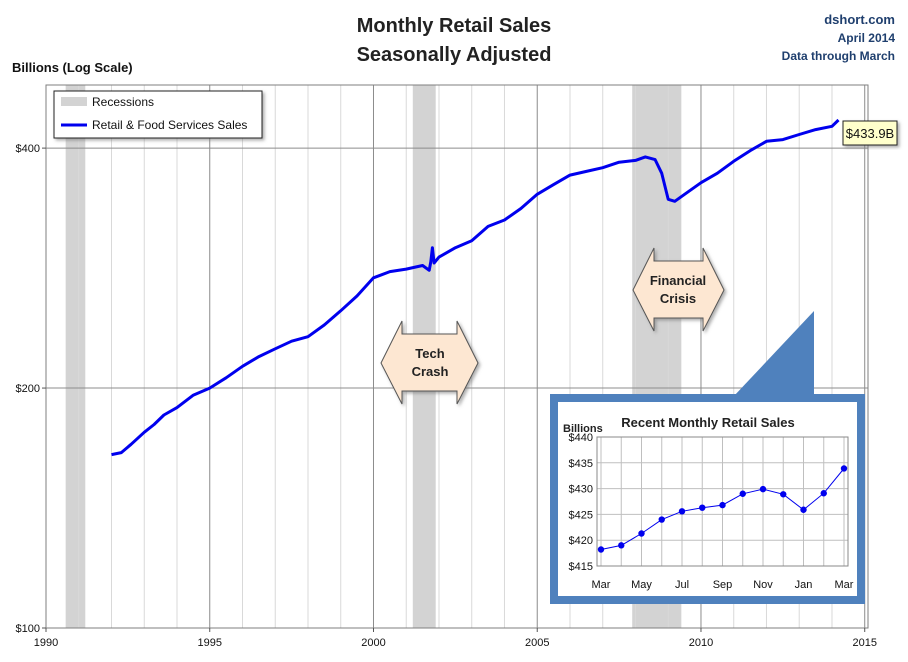 The width and height of the screenshot is (908, 662). I want to click on inset-points, so click(722, 509).